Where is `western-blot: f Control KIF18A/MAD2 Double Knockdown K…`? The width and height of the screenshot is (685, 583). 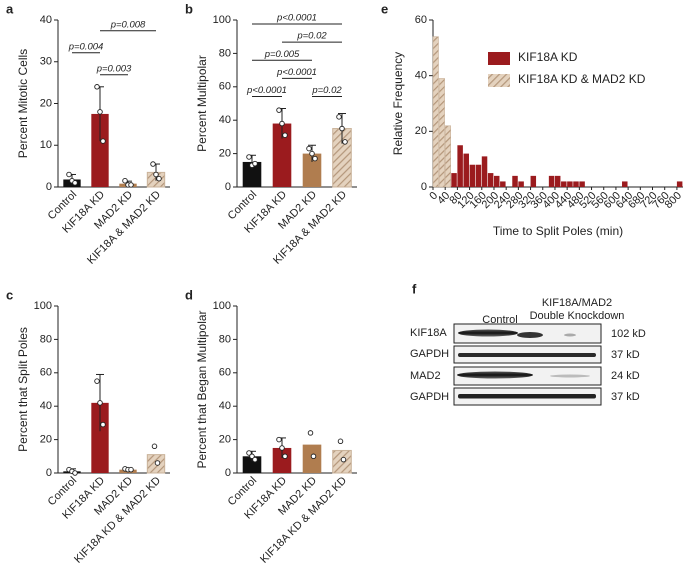 western-blot: f Control KIF18A/MAD2 Double Knockdown K… is located at coordinates (528, 343).